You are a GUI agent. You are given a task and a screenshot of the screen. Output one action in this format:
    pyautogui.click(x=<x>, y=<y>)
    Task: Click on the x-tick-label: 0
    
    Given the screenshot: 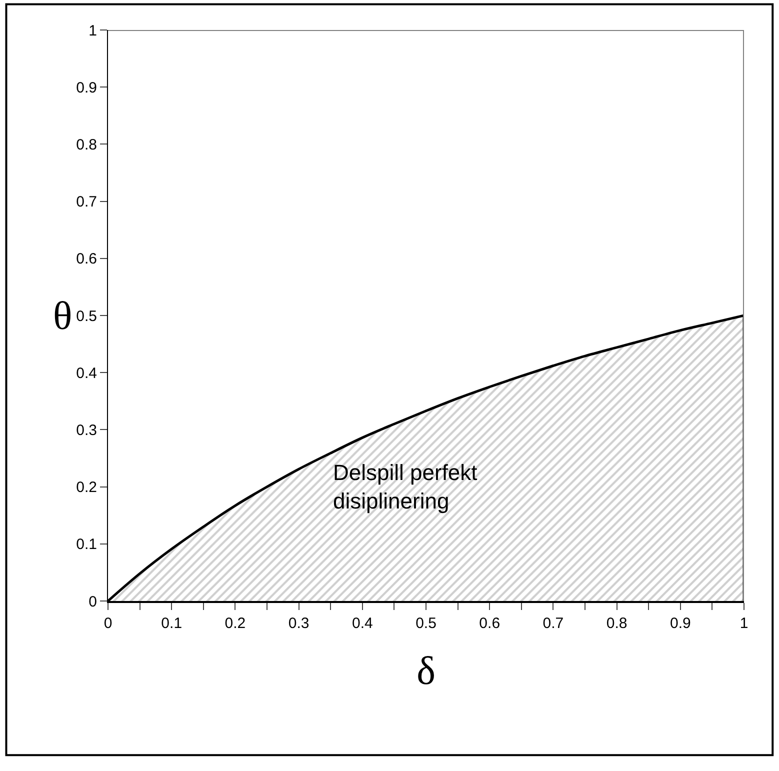 What is the action you would take?
    pyautogui.click(x=108, y=623)
    